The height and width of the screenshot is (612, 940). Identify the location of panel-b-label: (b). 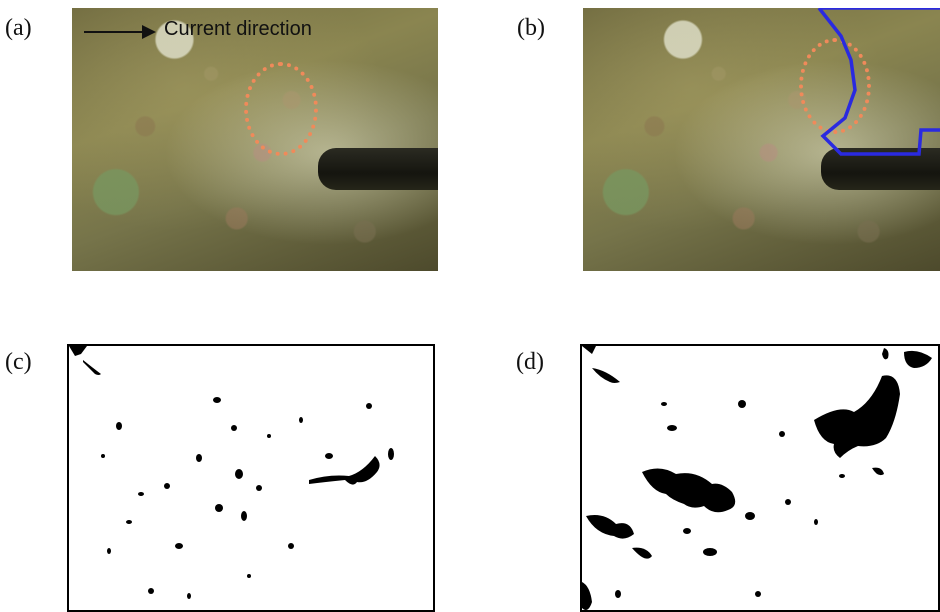
(531, 28).